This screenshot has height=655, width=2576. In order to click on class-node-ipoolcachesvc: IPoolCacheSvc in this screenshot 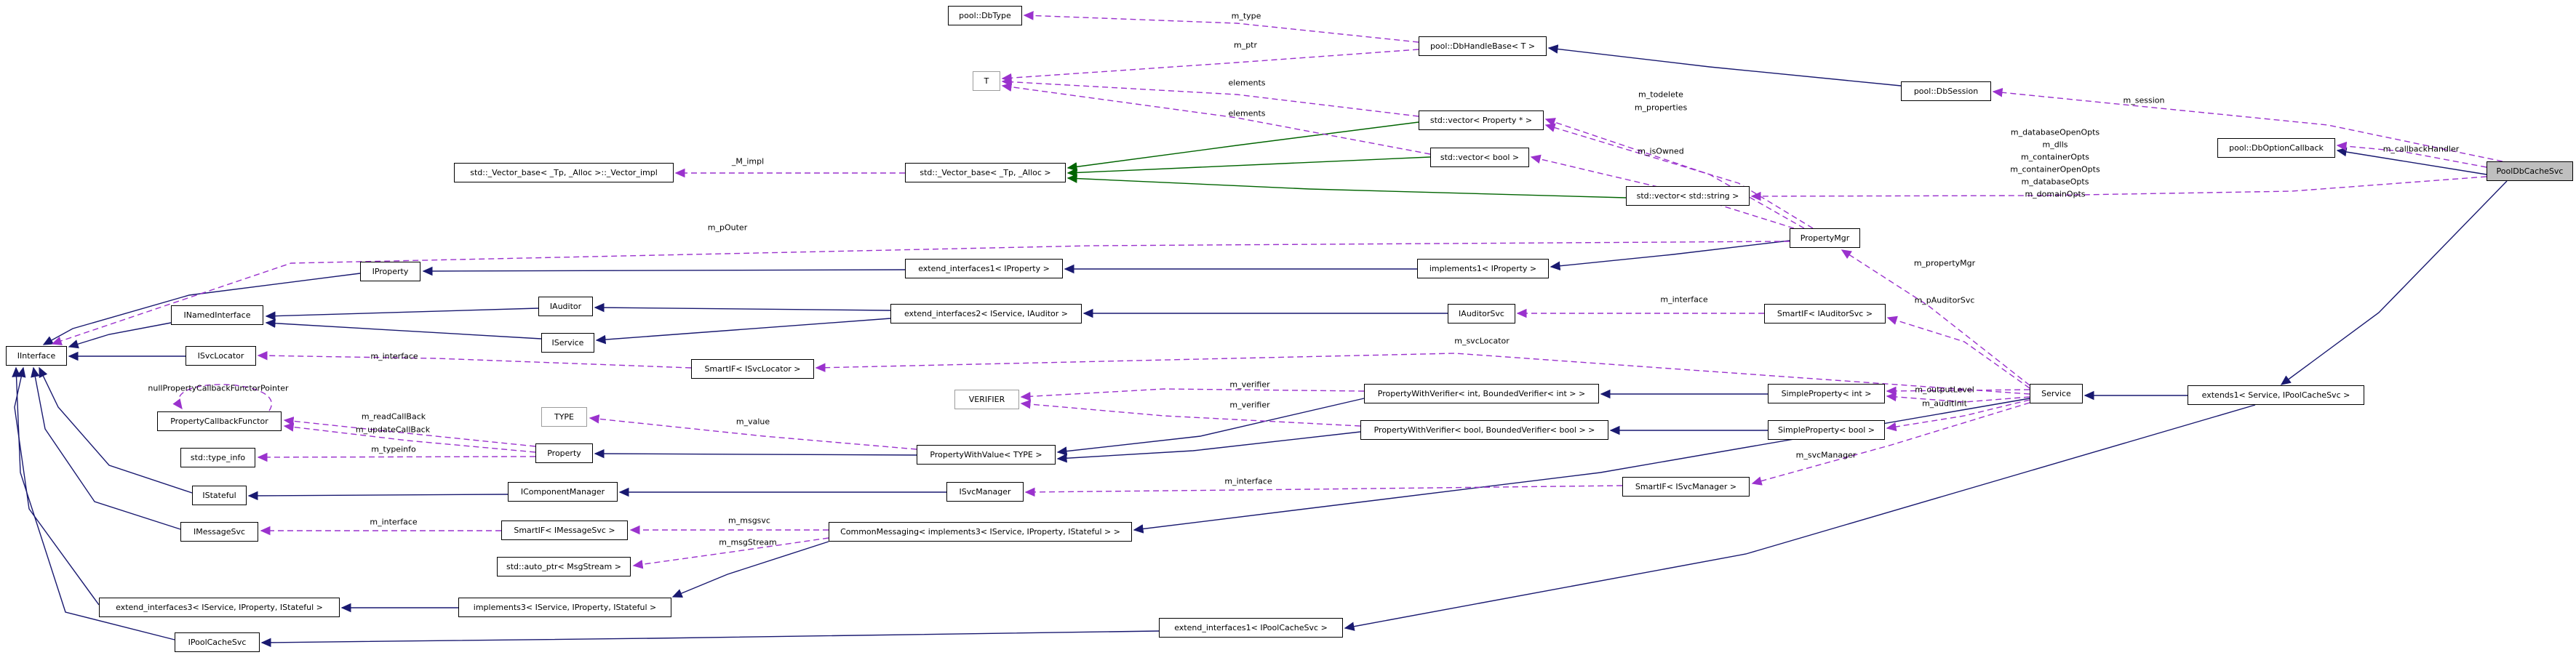, I will do `click(217, 642)`.